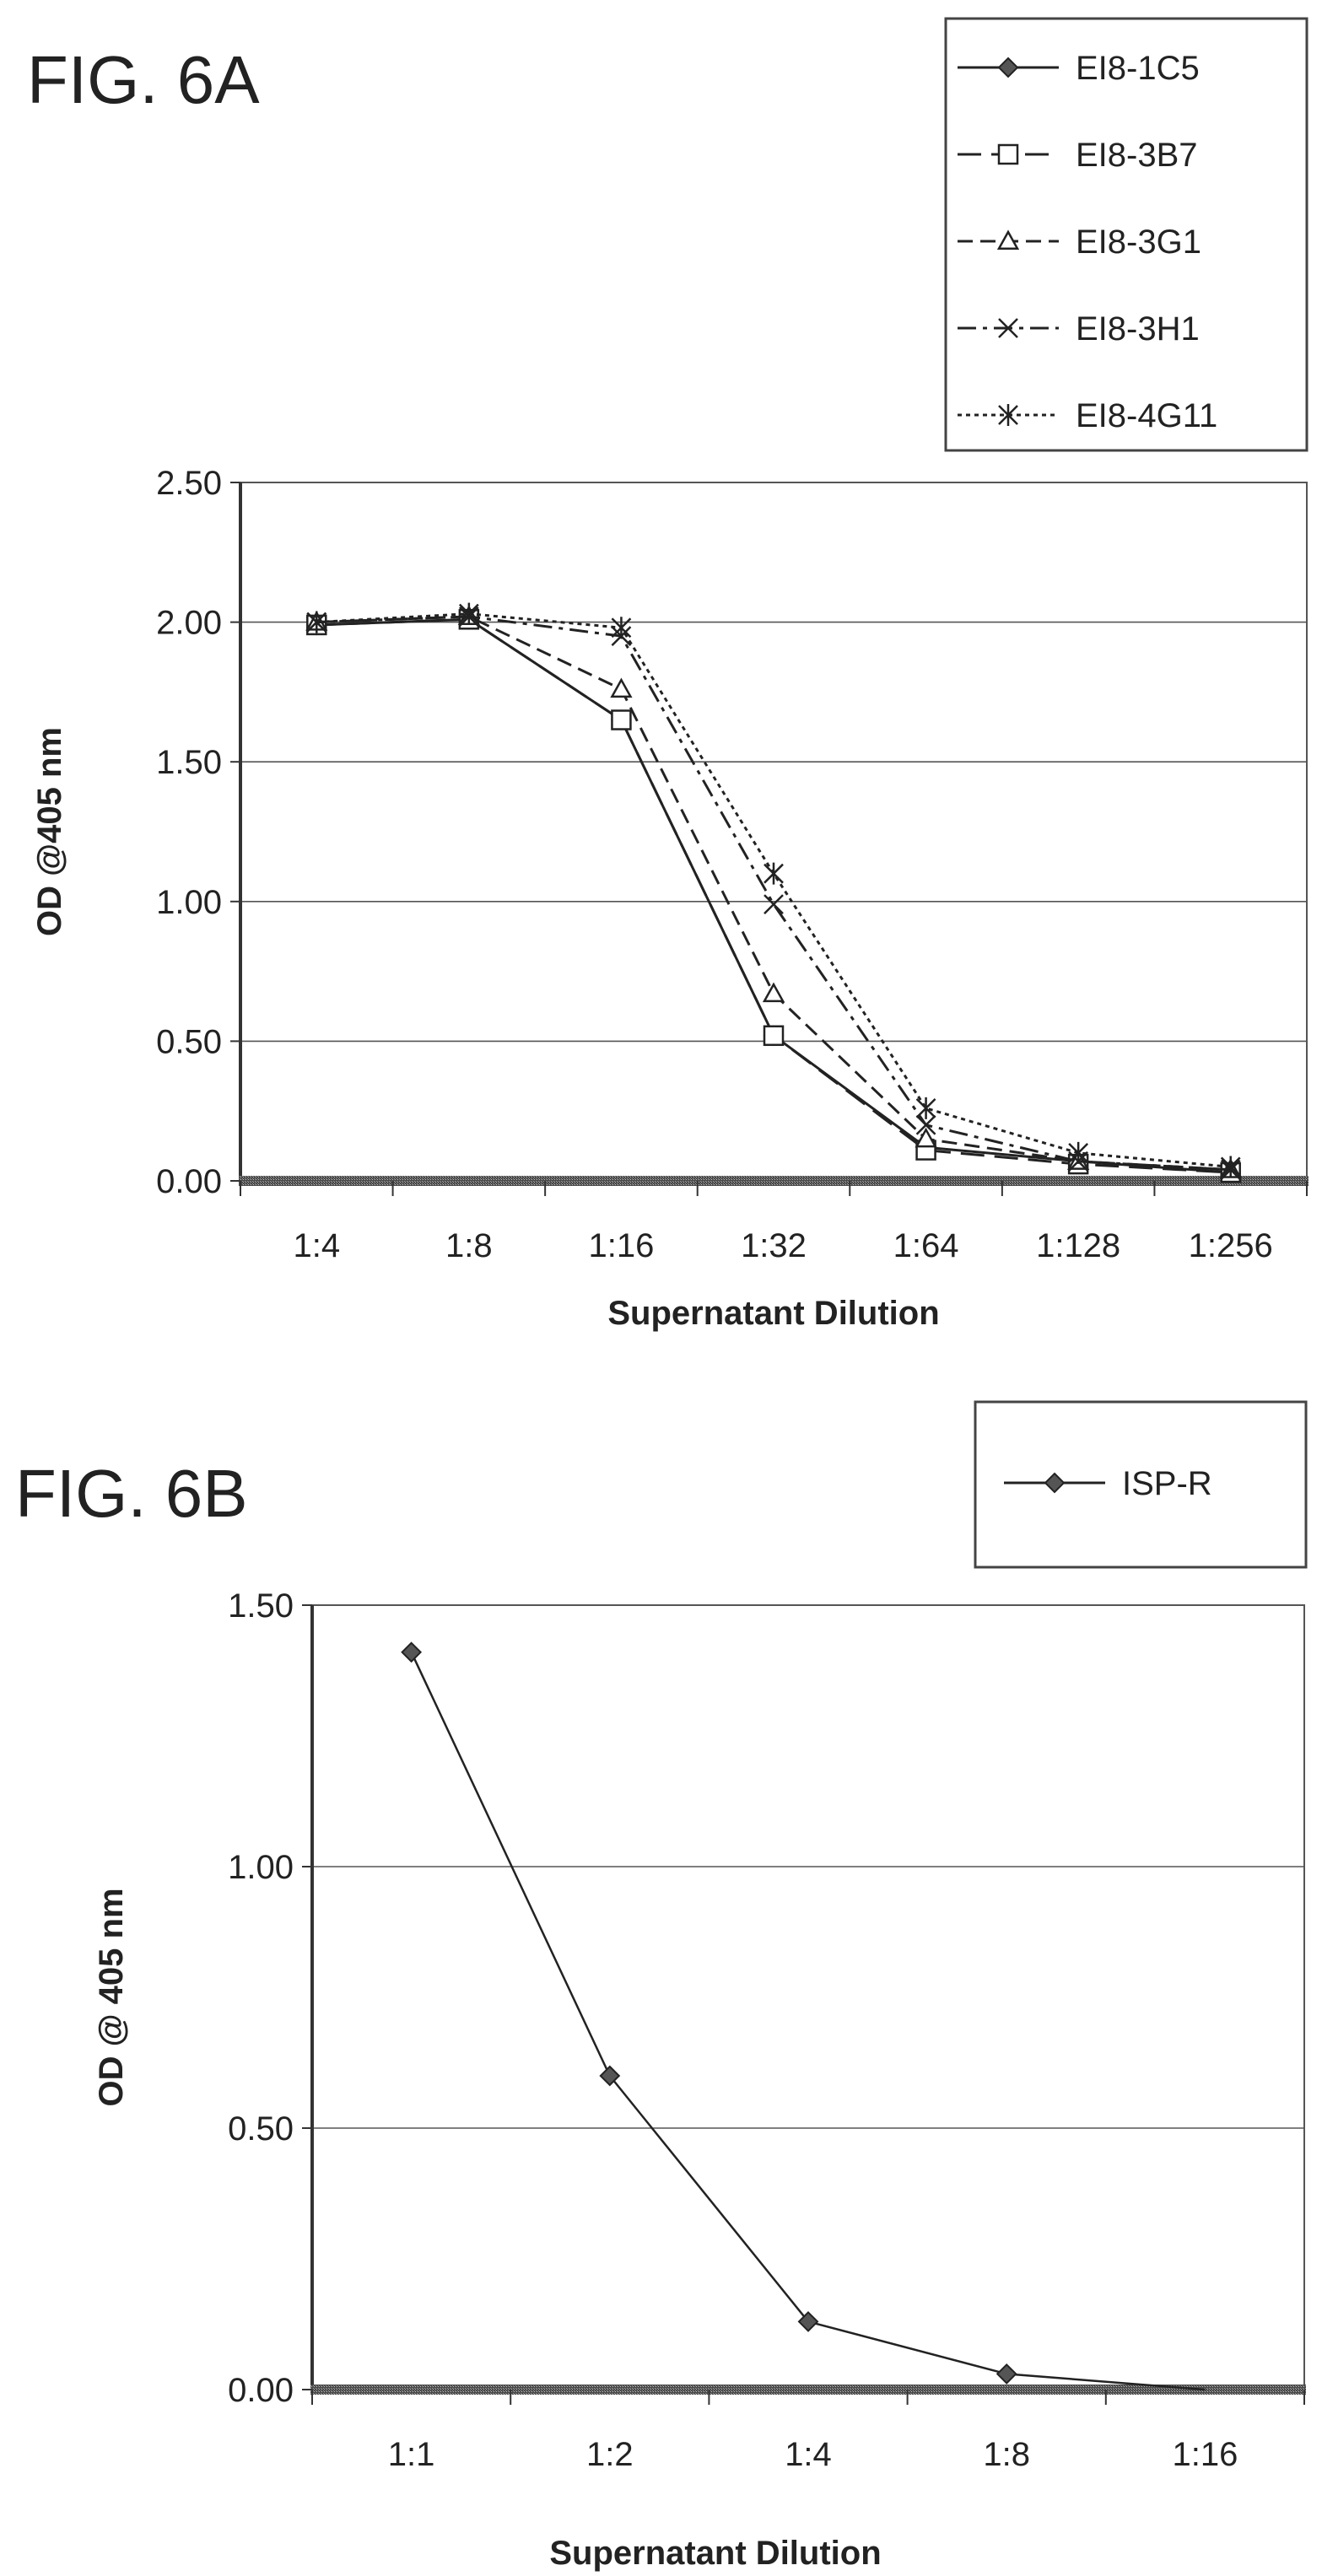  I want to click on x-axis-6a, so click(774, 1181).